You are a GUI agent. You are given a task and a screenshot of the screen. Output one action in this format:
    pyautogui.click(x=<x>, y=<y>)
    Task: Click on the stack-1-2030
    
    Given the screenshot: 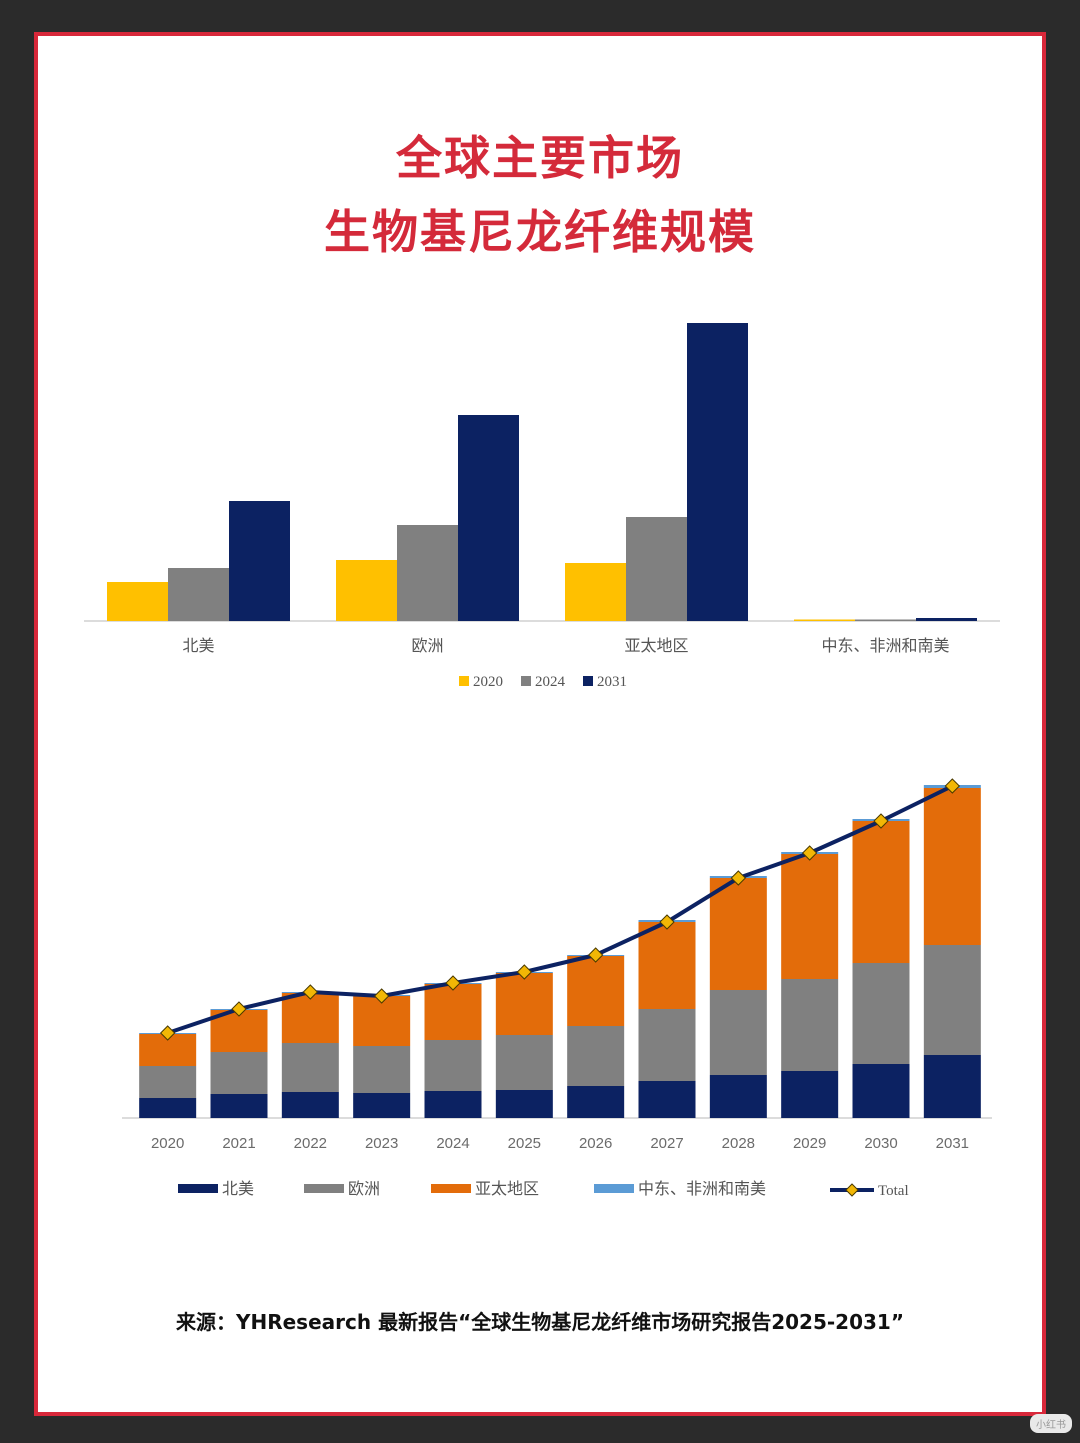 What is the action you would take?
    pyautogui.click(x=881, y=1013)
    